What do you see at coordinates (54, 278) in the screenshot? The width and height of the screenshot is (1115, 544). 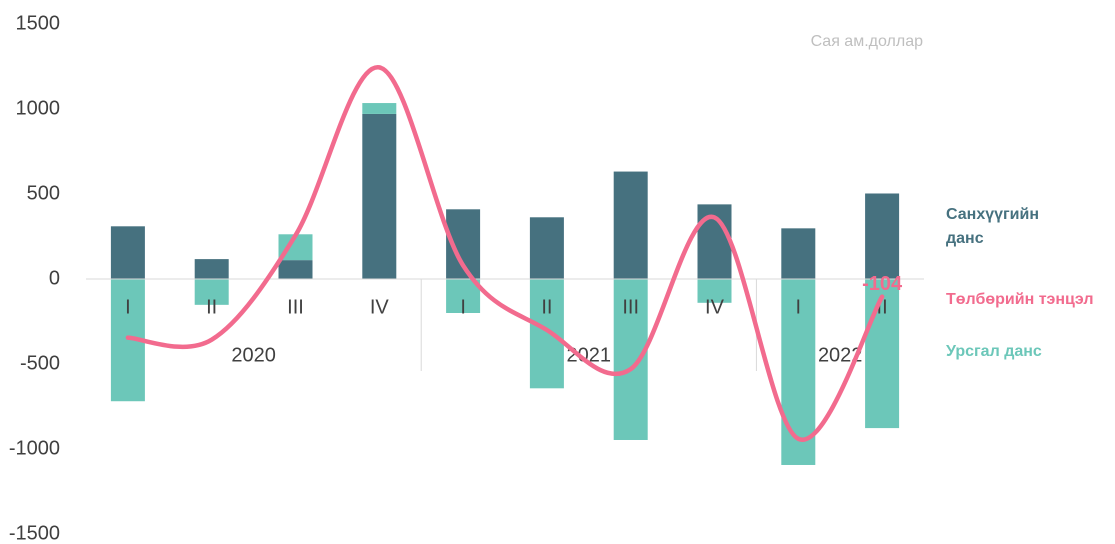 I see `y-tick-label: 0` at bounding box center [54, 278].